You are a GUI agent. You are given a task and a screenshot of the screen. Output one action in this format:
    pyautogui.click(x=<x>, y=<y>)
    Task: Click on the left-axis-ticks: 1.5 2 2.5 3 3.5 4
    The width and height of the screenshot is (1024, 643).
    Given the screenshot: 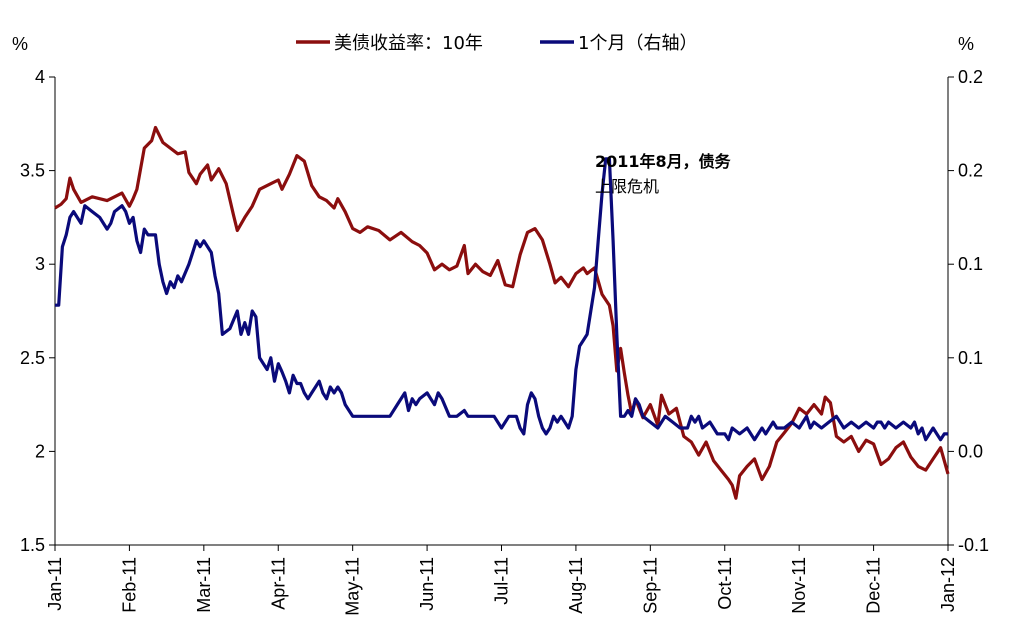 What is the action you would take?
    pyautogui.click(x=37, y=311)
    